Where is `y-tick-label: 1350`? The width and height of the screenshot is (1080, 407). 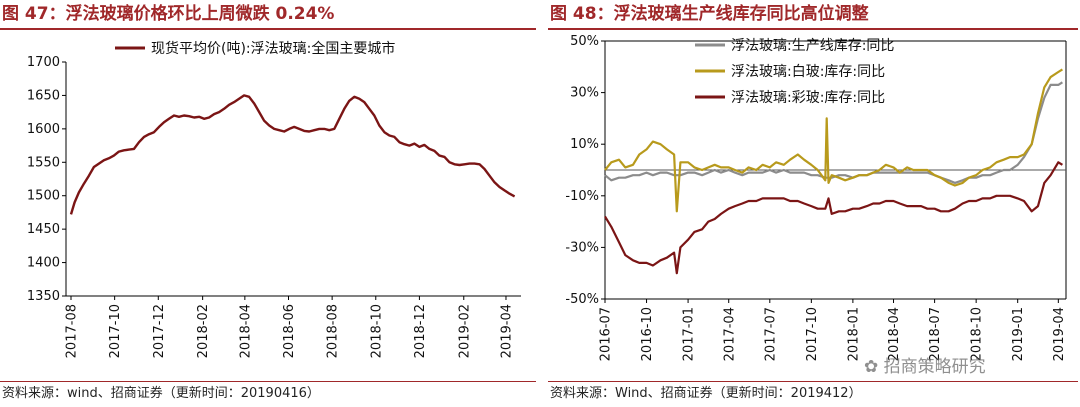
y-tick-label: 1350 is located at coordinates (43, 296).